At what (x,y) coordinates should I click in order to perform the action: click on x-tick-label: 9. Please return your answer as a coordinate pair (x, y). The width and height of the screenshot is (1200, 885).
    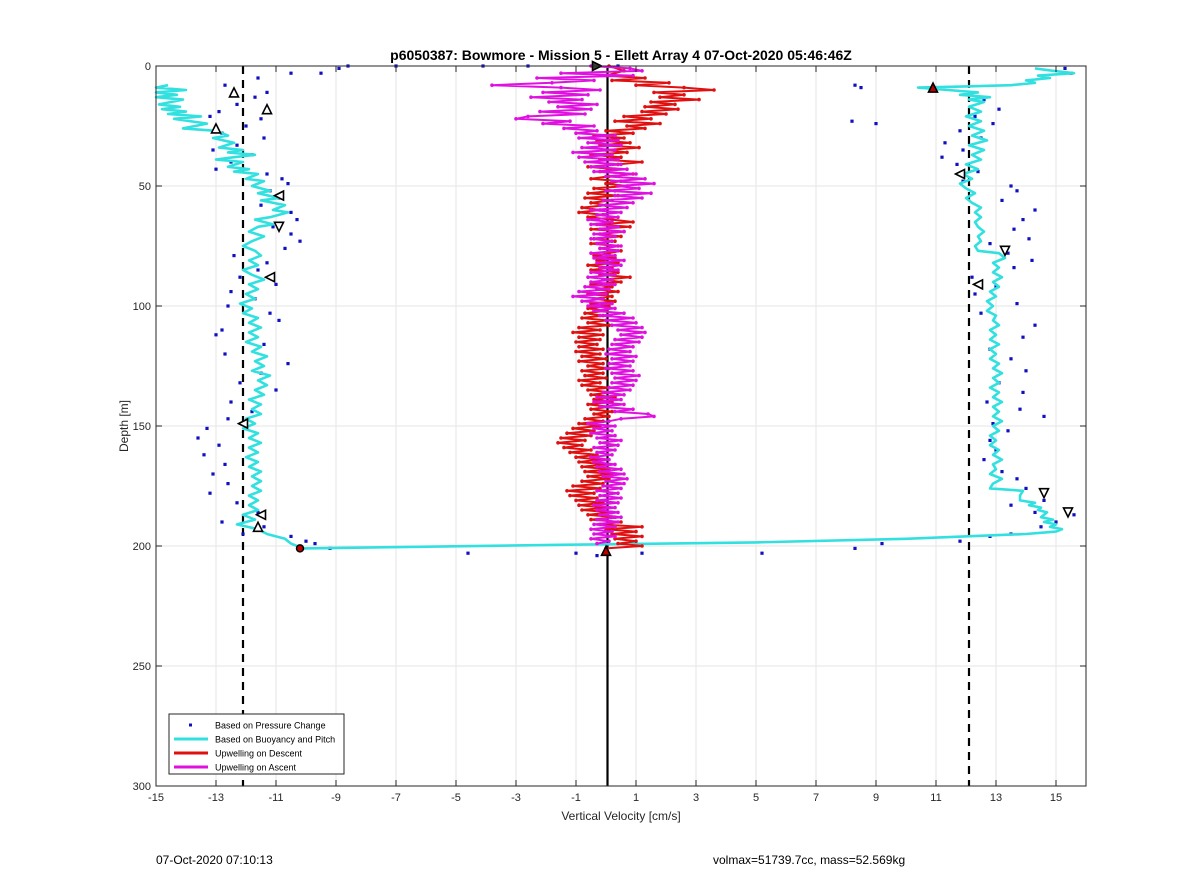
    Looking at the image, I should click on (876, 798).